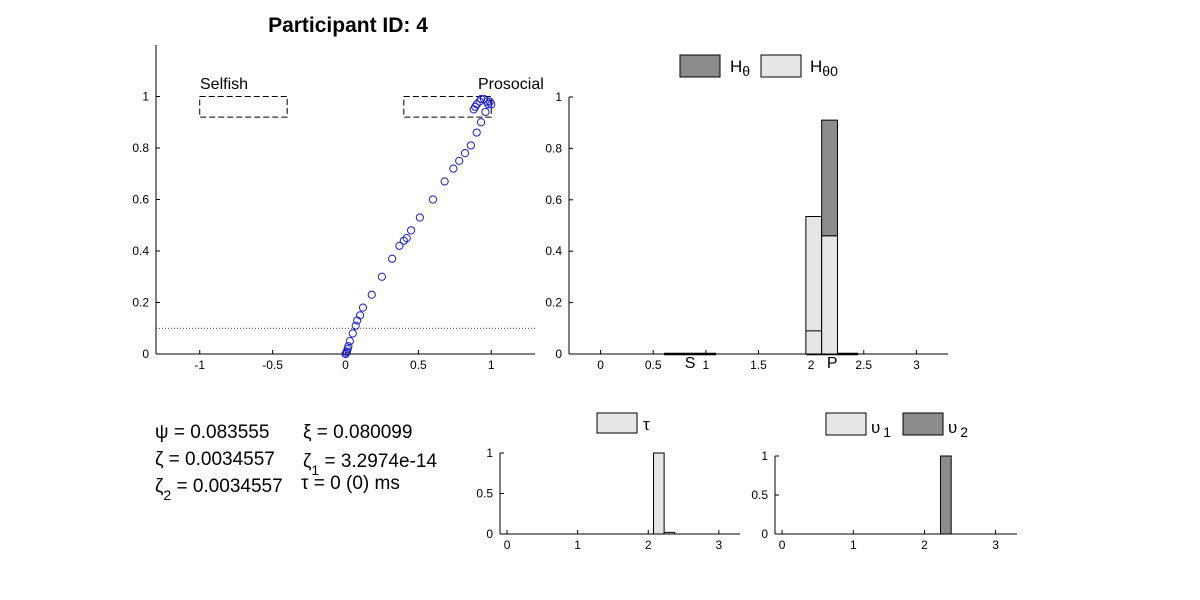 Image resolution: width=1200 pixels, height=600 pixels. What do you see at coordinates (608, 482) in the screenshot?
I see `tau-histogram-panel: τ 0 0.5 1 0 1 2 3` at bounding box center [608, 482].